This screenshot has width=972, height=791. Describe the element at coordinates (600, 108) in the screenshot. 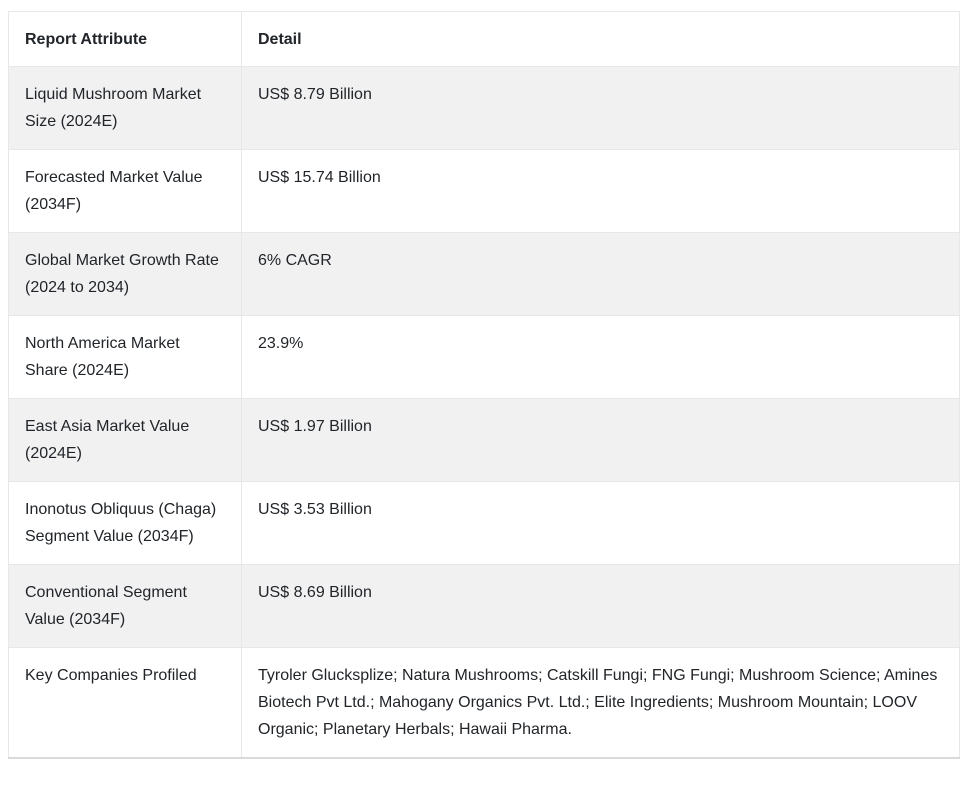

I see `detail-cell: US$ 8.79 Billion` at that location.